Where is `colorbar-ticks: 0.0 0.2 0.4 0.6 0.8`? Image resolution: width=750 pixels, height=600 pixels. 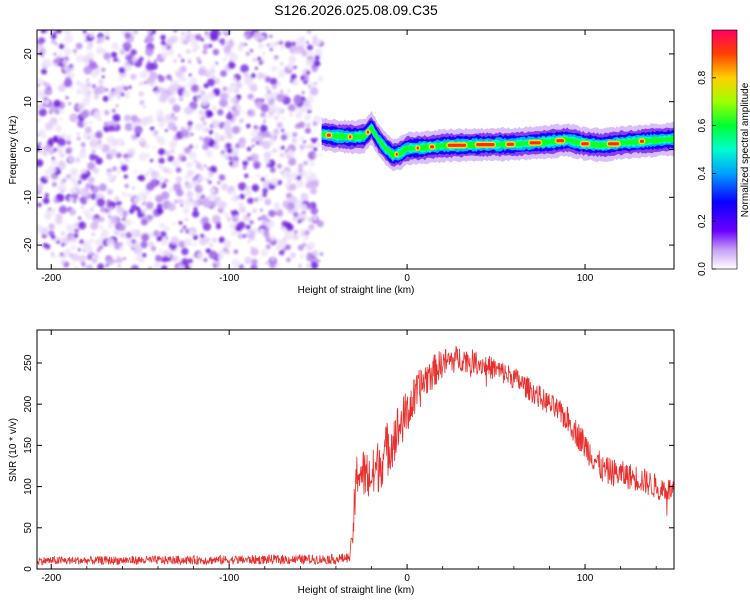
colorbar-ticks: 0.0 0.2 0.4 0.6 0.8 is located at coordinates (706, 173).